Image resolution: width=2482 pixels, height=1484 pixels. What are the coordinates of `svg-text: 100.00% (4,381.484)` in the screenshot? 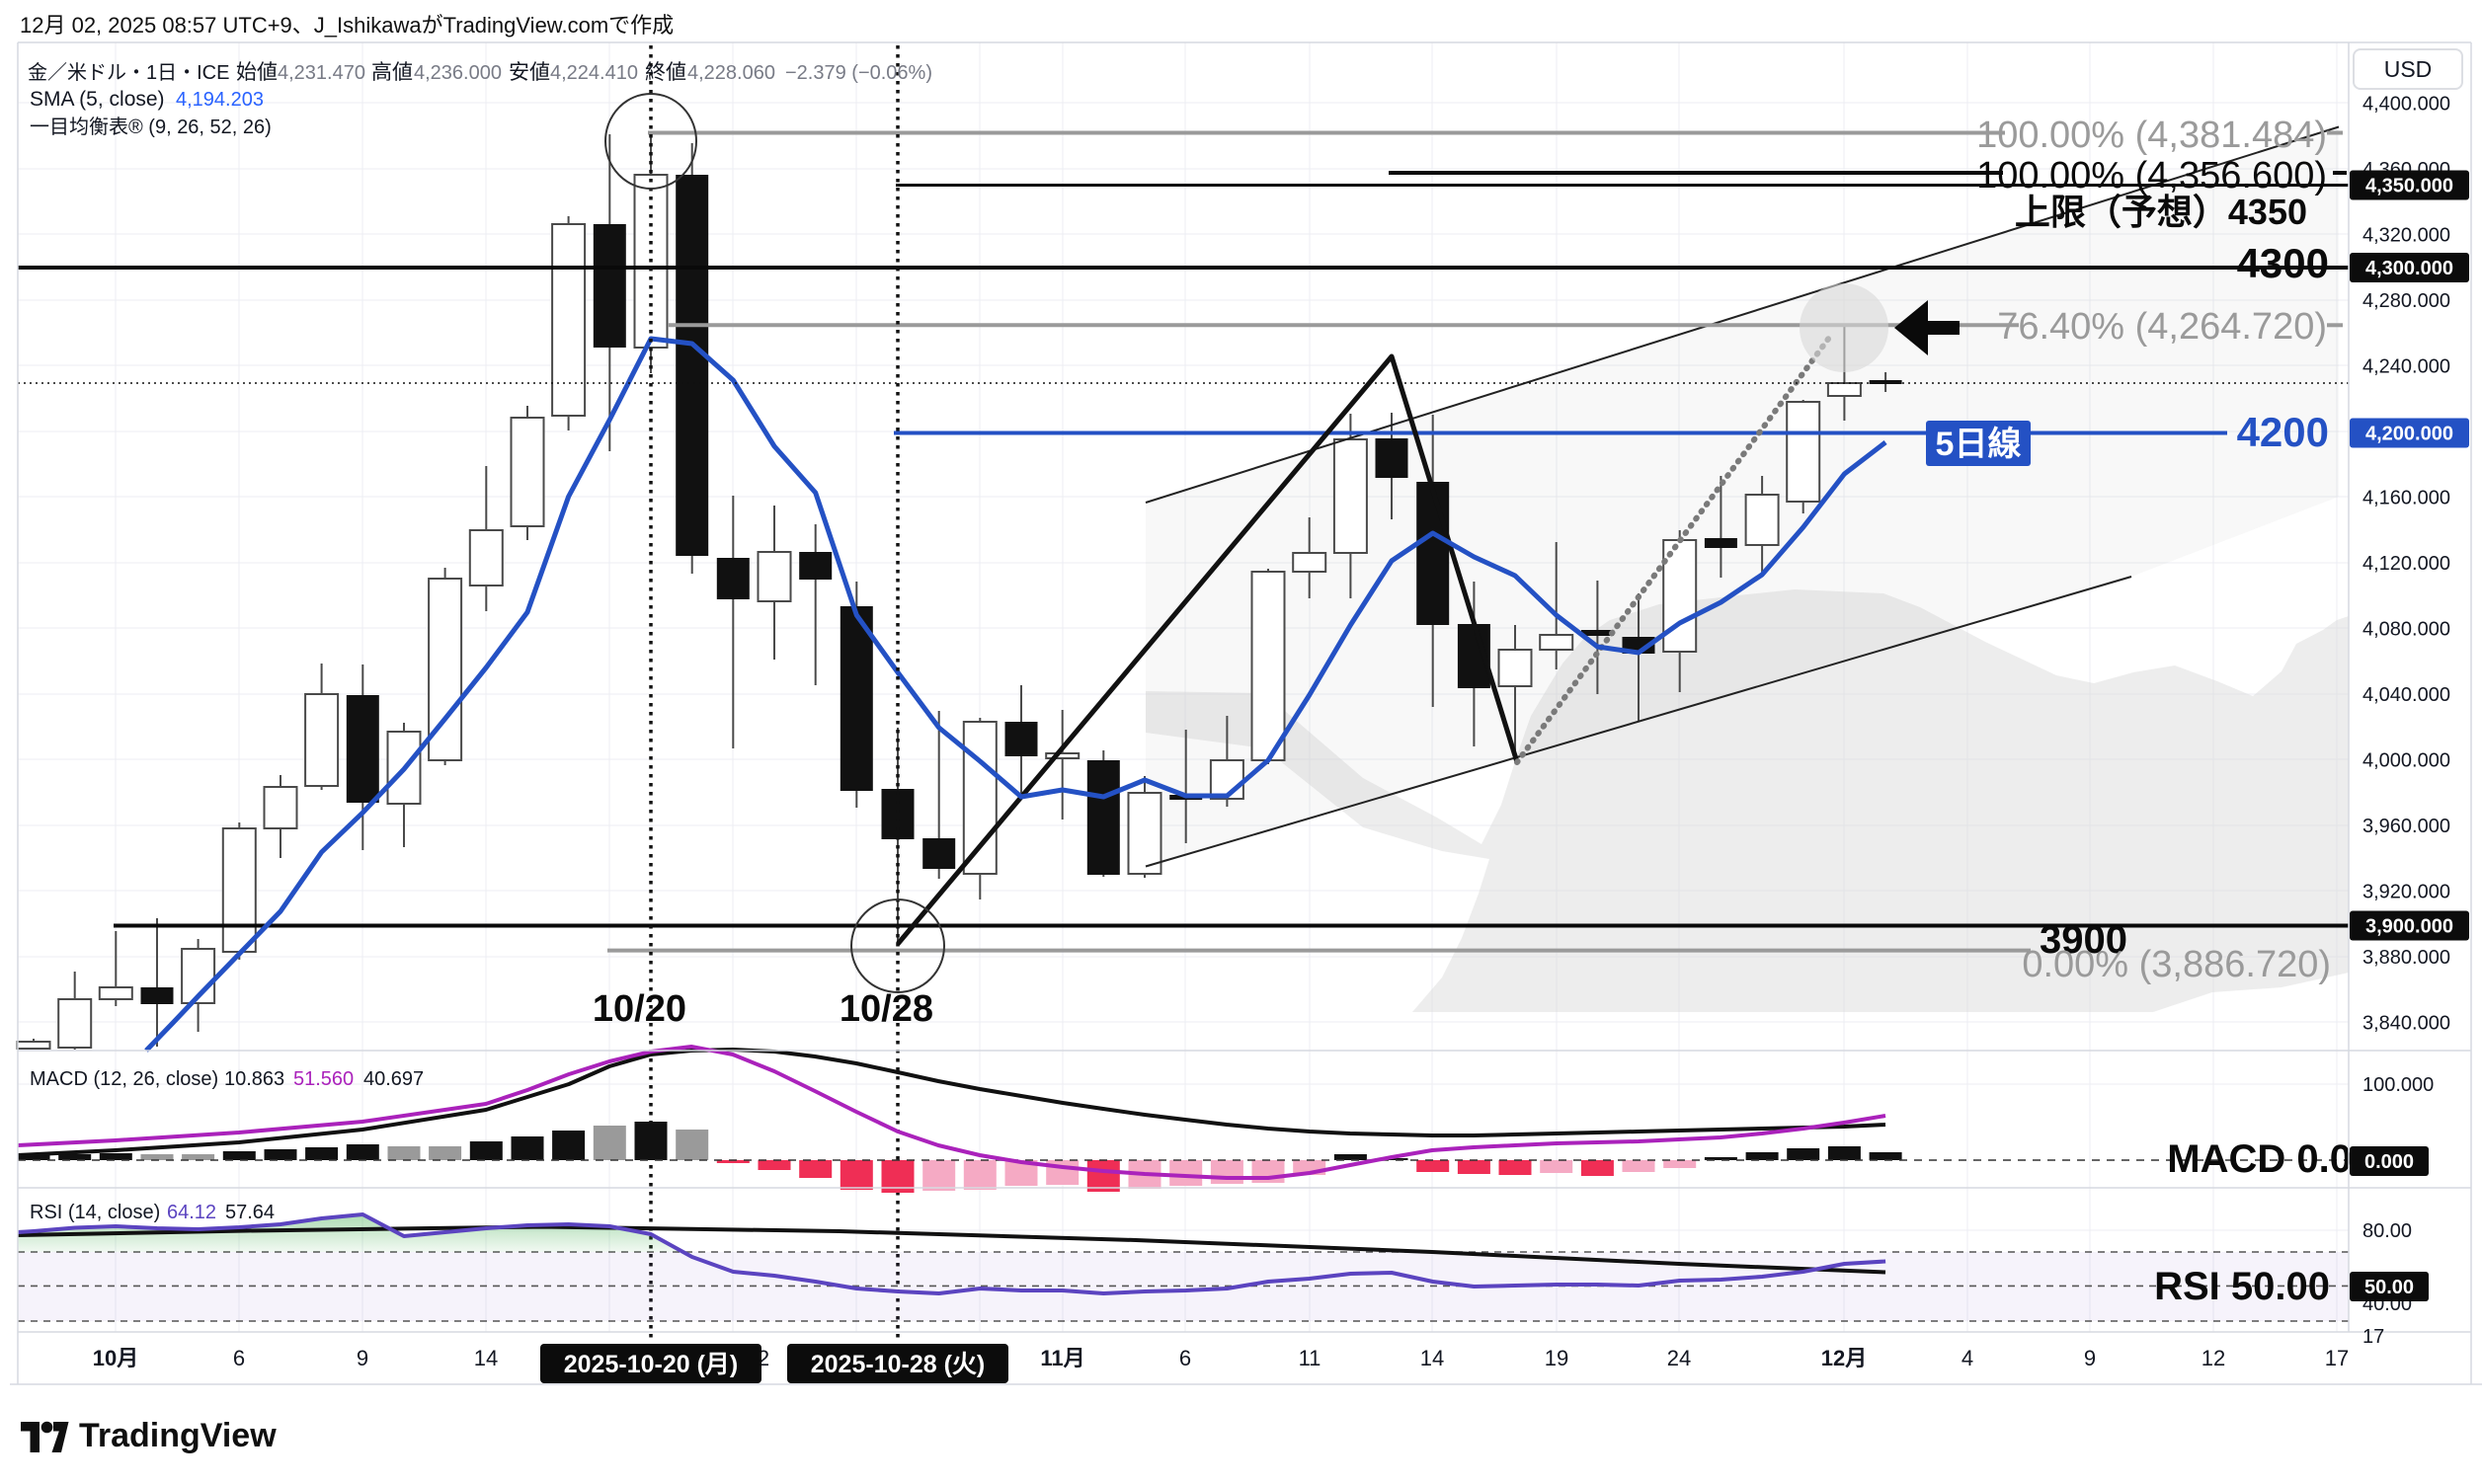 It's located at (2152, 135).